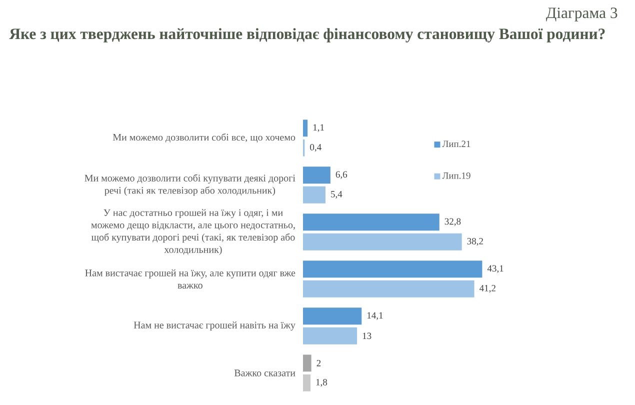 This screenshot has height=405, width=635. Describe the element at coordinates (318, 128) in the screenshot. I see `data-label: 1,1` at that location.